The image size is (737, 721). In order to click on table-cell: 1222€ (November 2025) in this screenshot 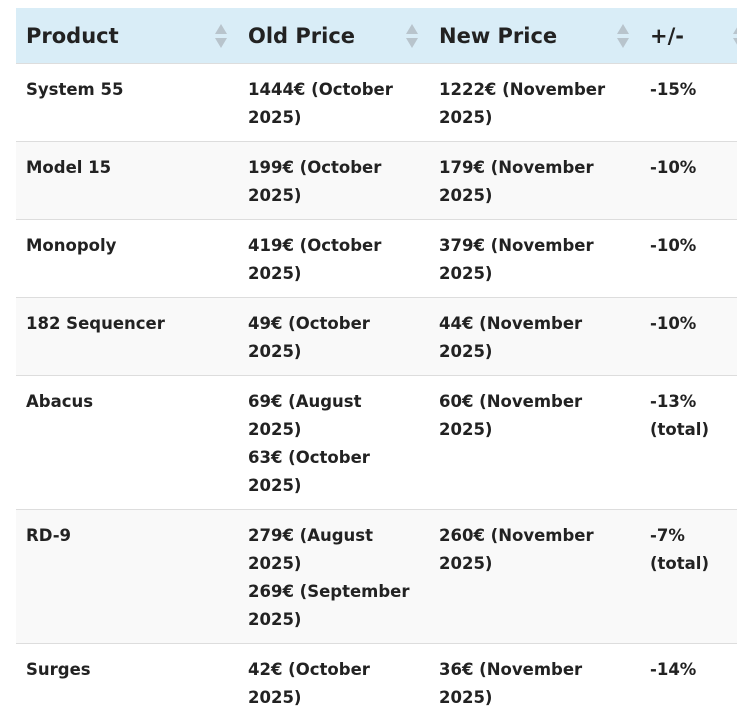, I will do `click(534, 103)`.